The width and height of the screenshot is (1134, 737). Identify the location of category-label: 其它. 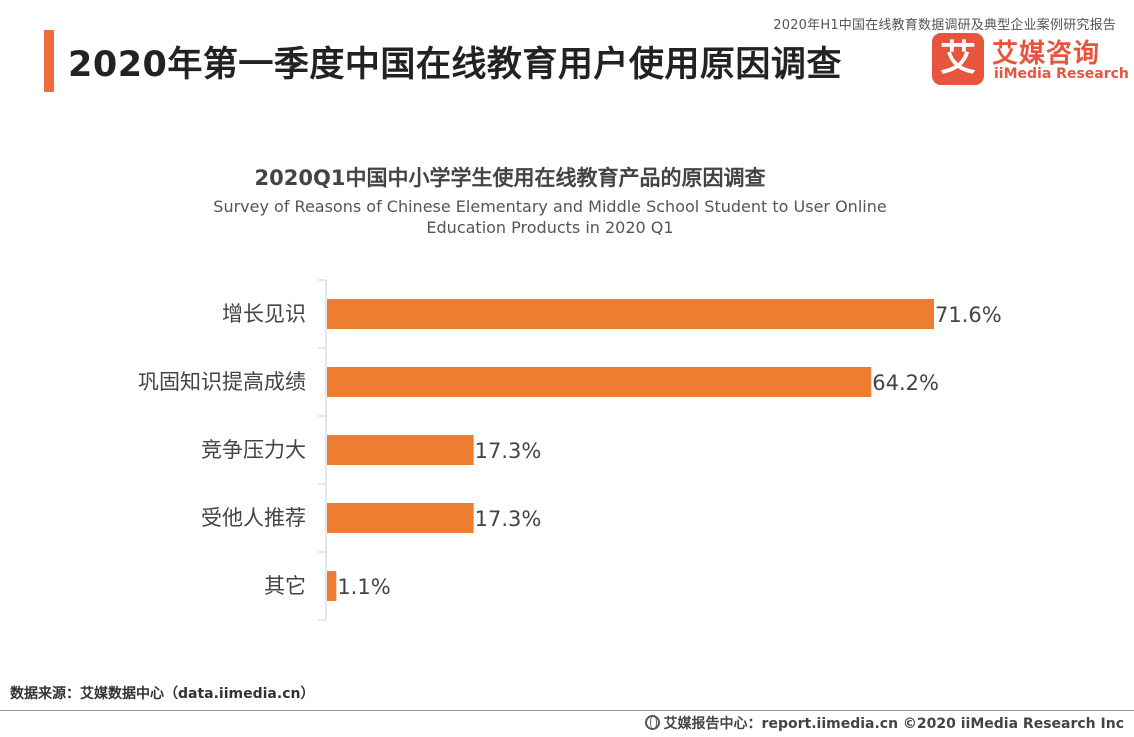
(285, 586).